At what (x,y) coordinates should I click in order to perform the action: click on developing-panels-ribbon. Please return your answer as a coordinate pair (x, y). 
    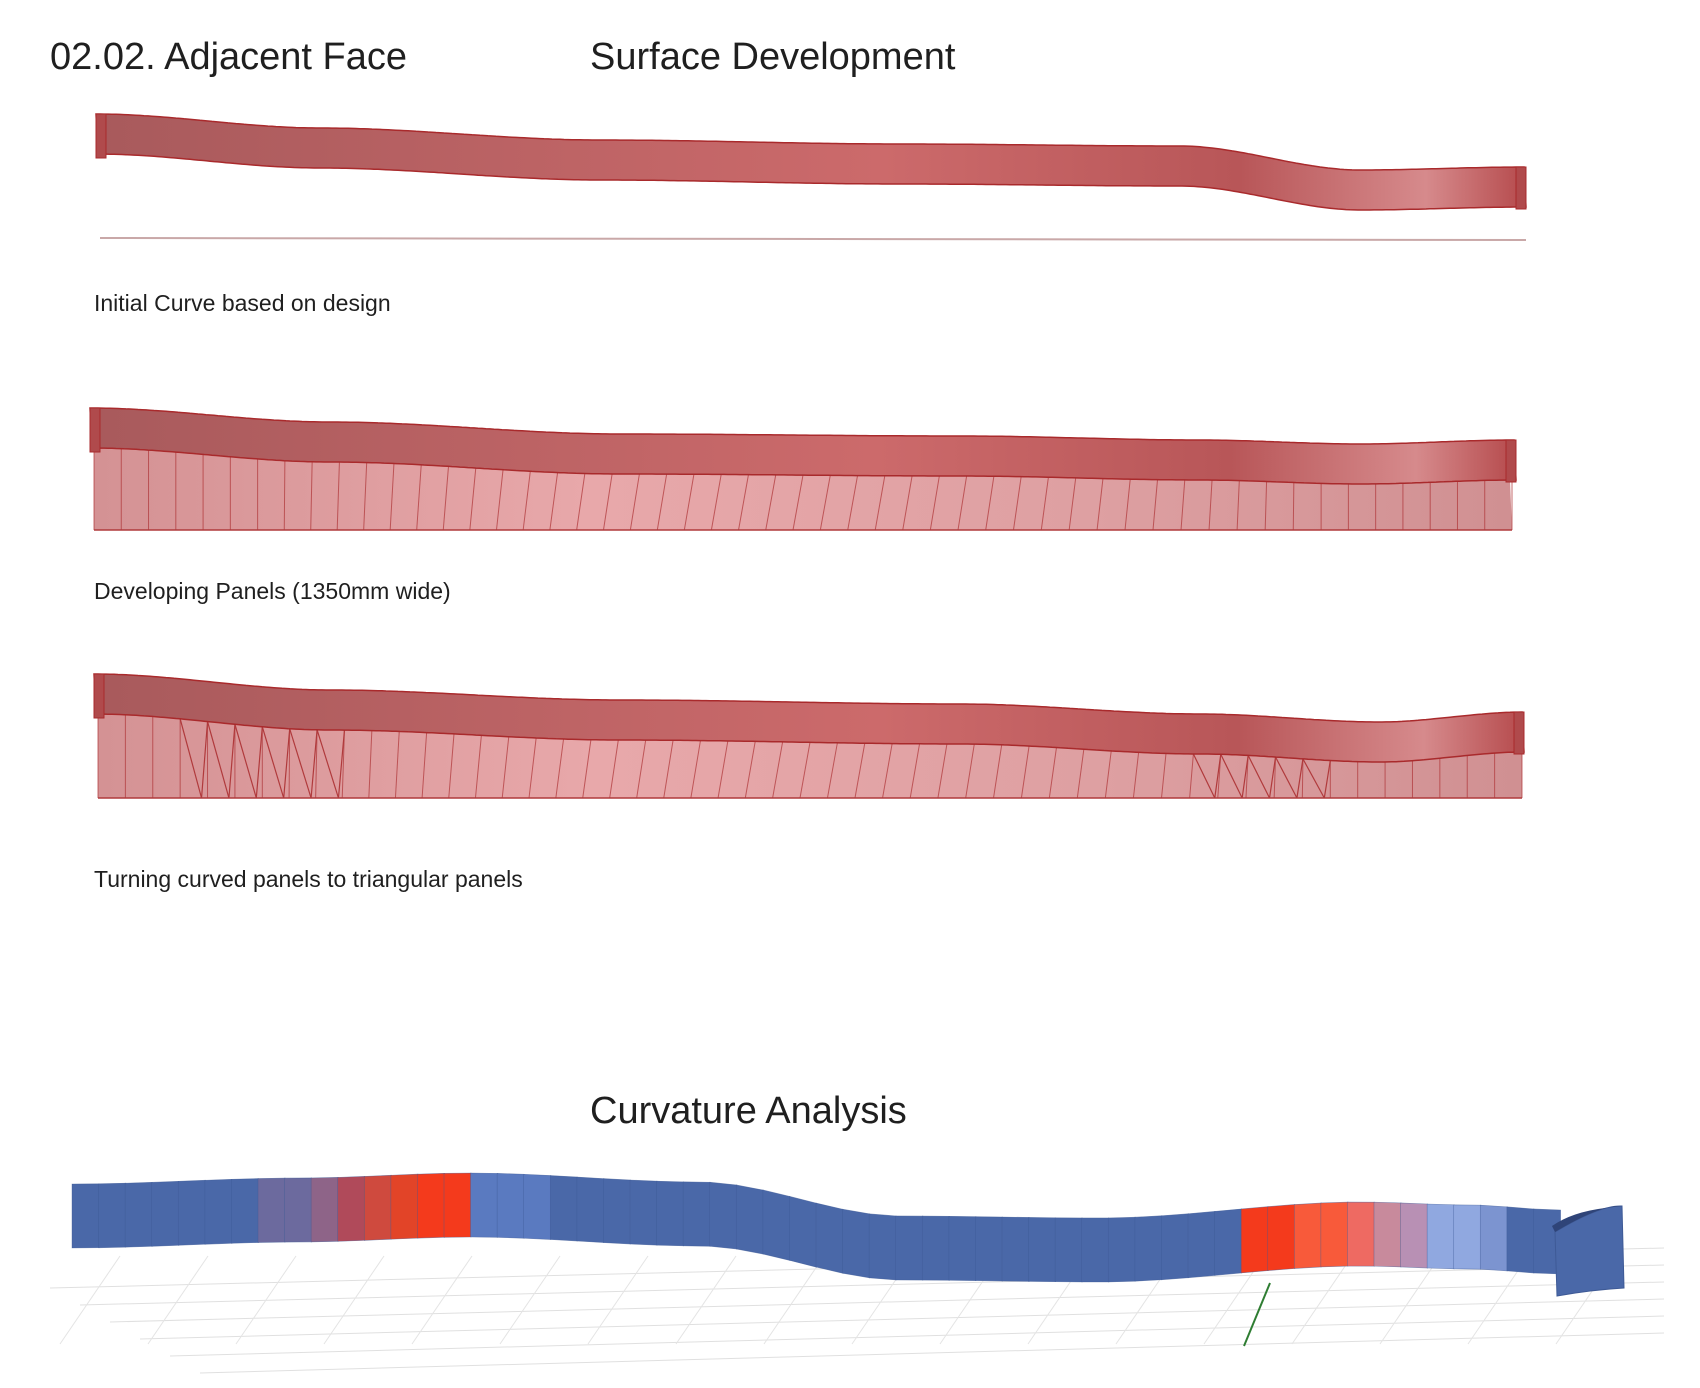
    Looking at the image, I should click on (803, 446).